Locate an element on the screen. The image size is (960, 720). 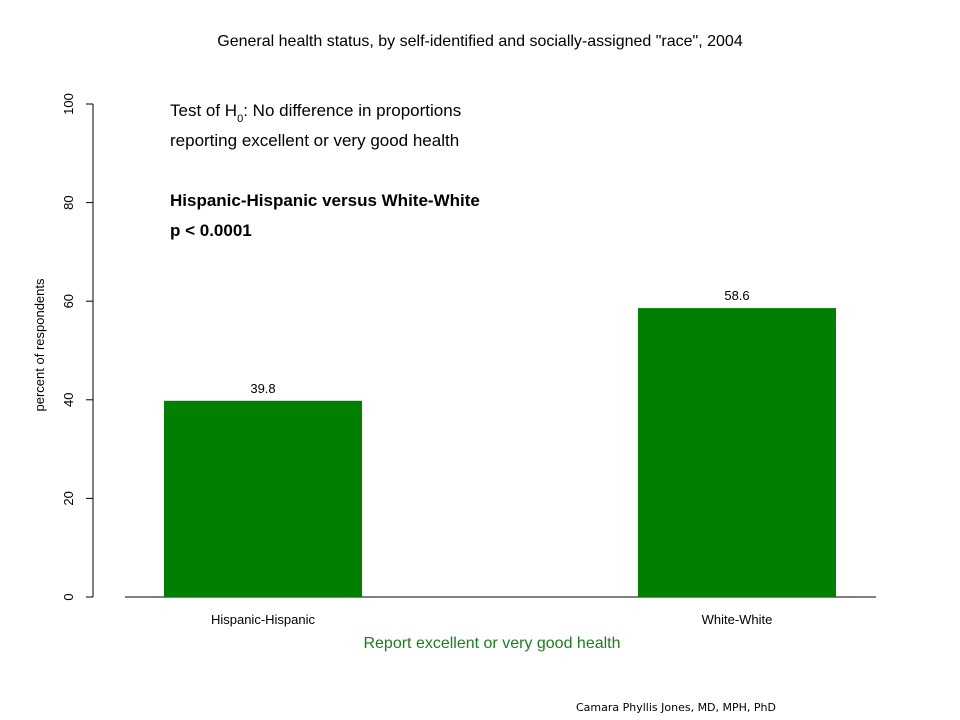
annotation-line-2: reporting excellent or very good health is located at coordinates (314, 140).